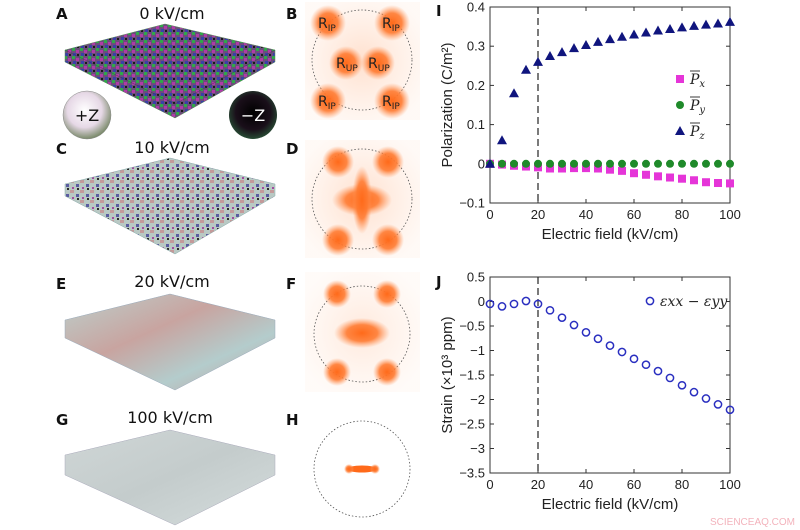 The height and width of the screenshot is (530, 800). I want to click on y-tick-label: −1.5, so click(472, 375).